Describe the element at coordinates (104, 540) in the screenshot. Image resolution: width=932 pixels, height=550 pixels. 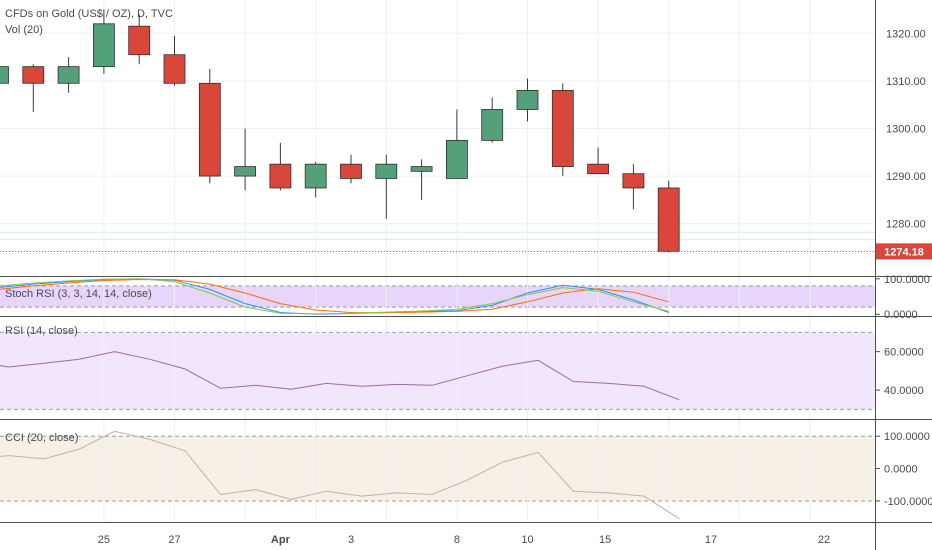
I see `time-axis-label: 25` at that location.